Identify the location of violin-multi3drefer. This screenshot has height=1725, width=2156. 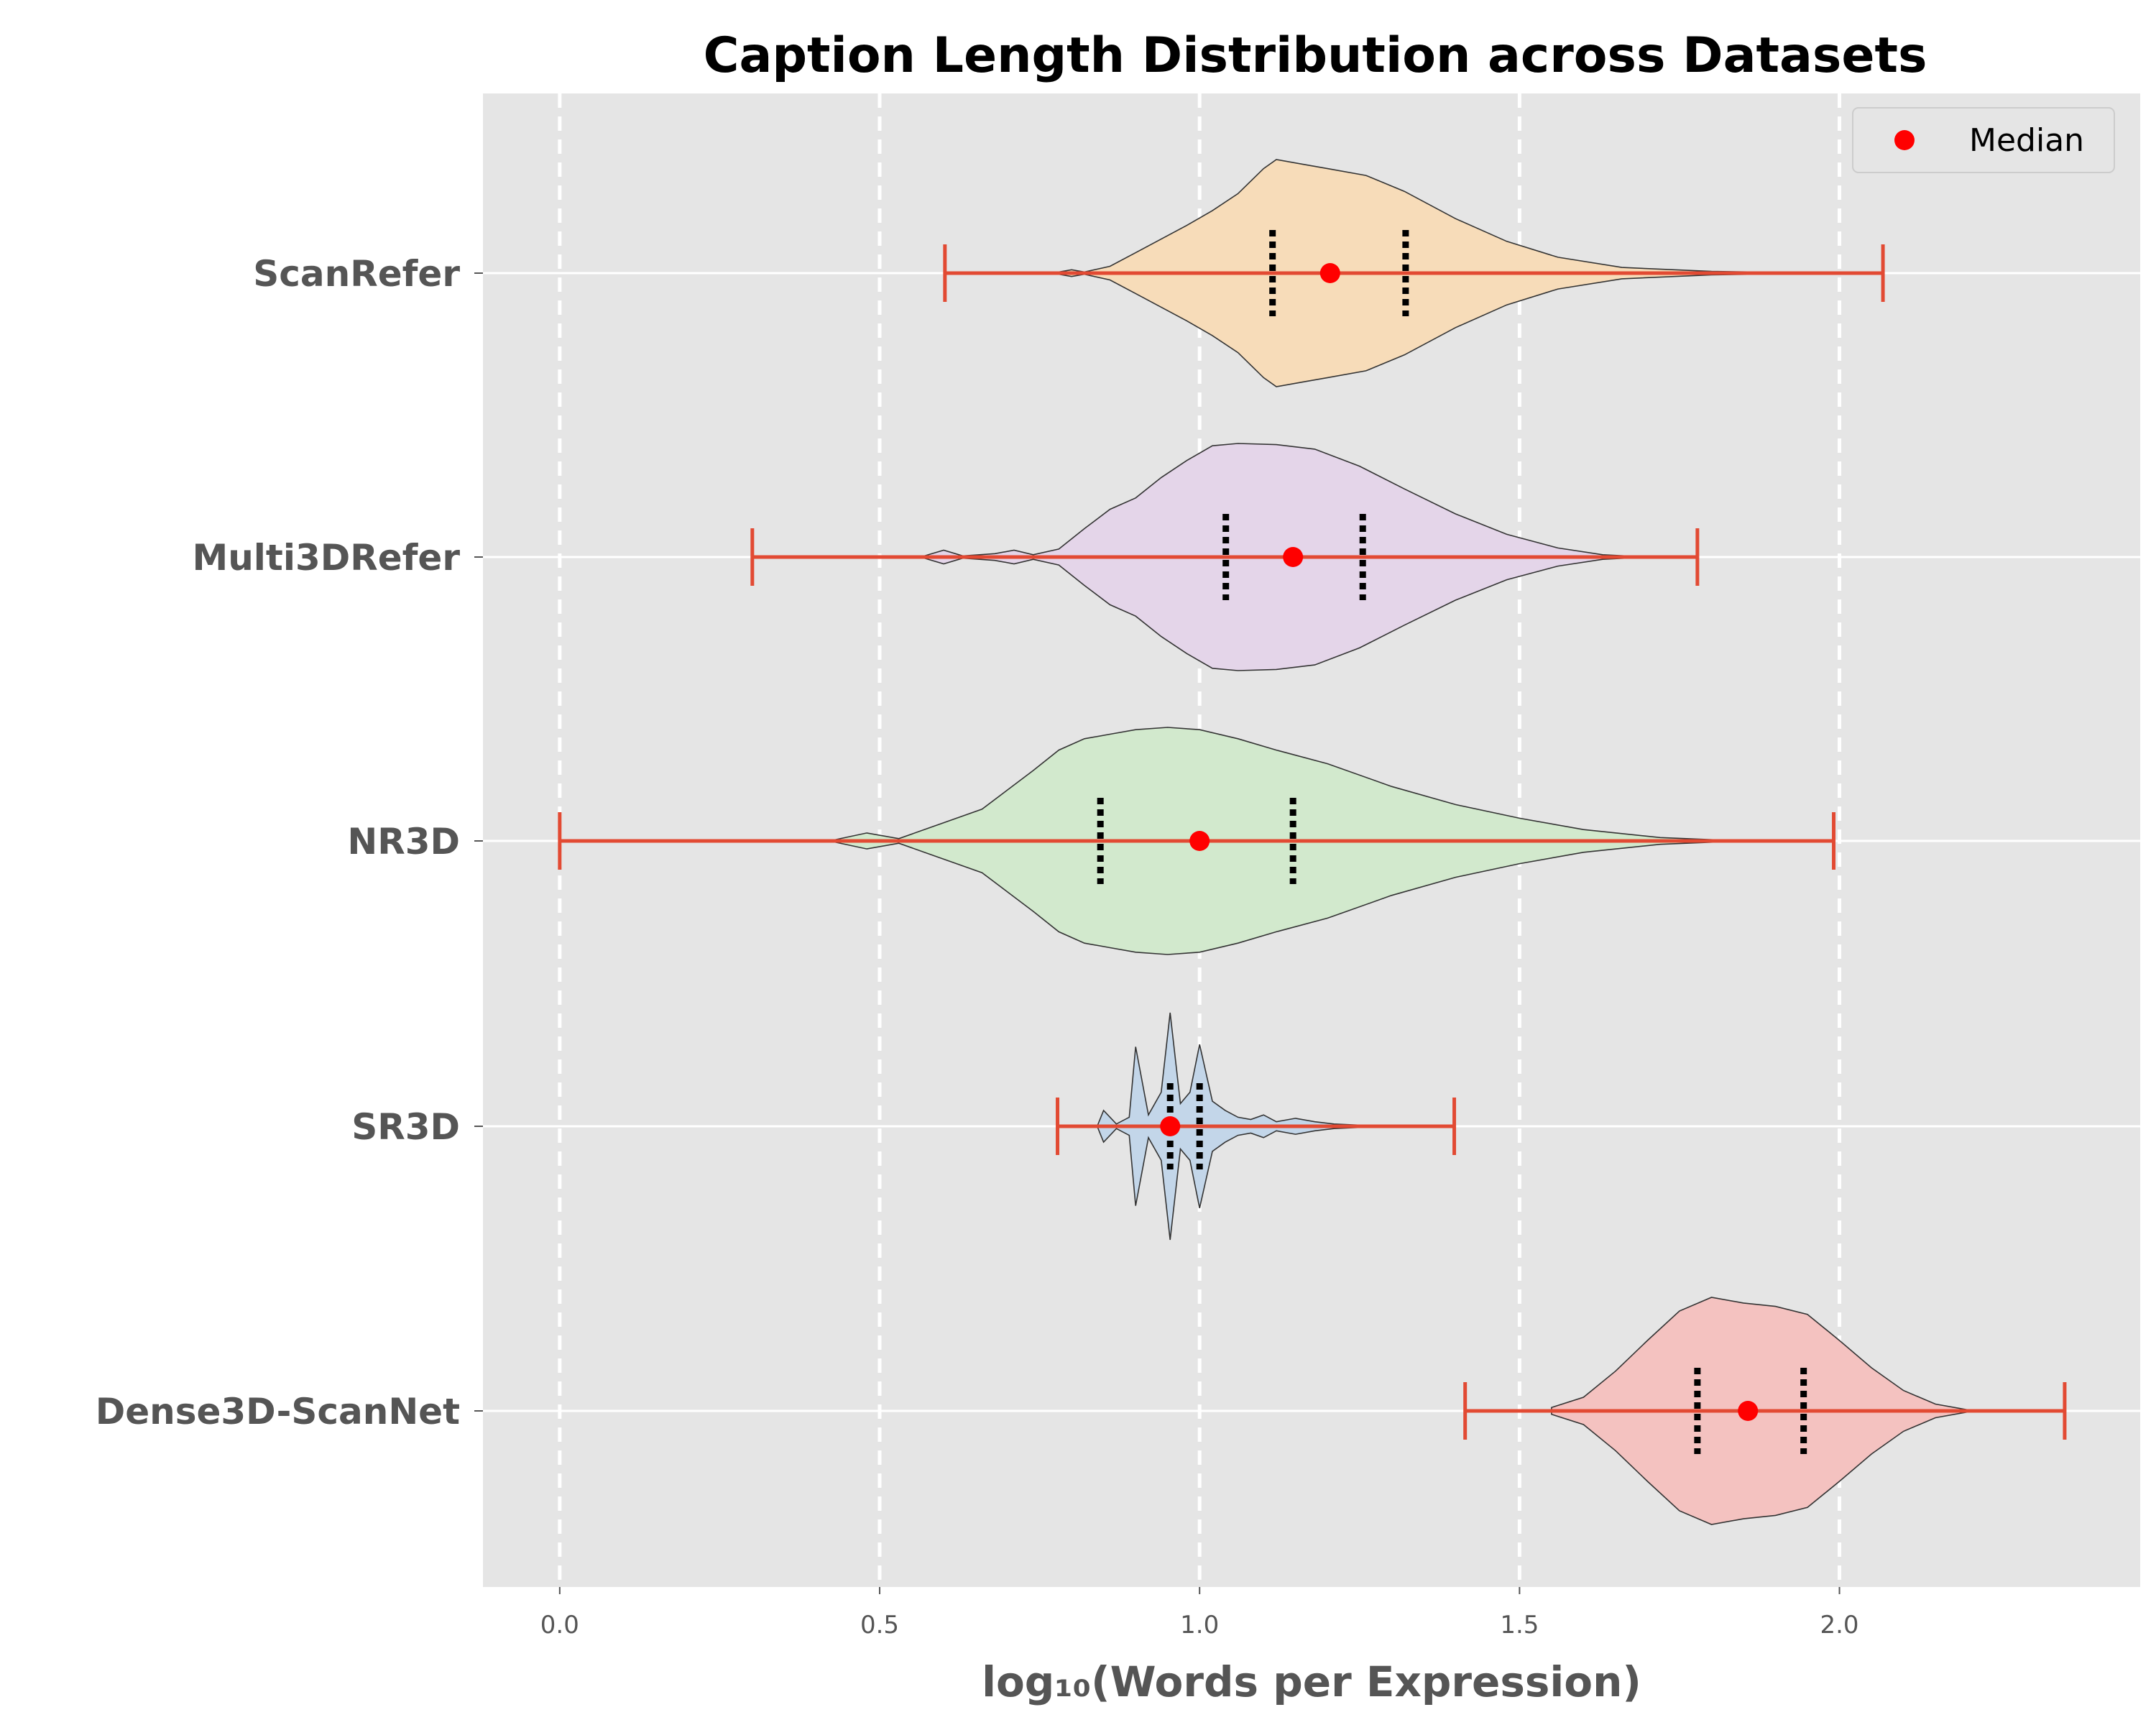
(1225, 557).